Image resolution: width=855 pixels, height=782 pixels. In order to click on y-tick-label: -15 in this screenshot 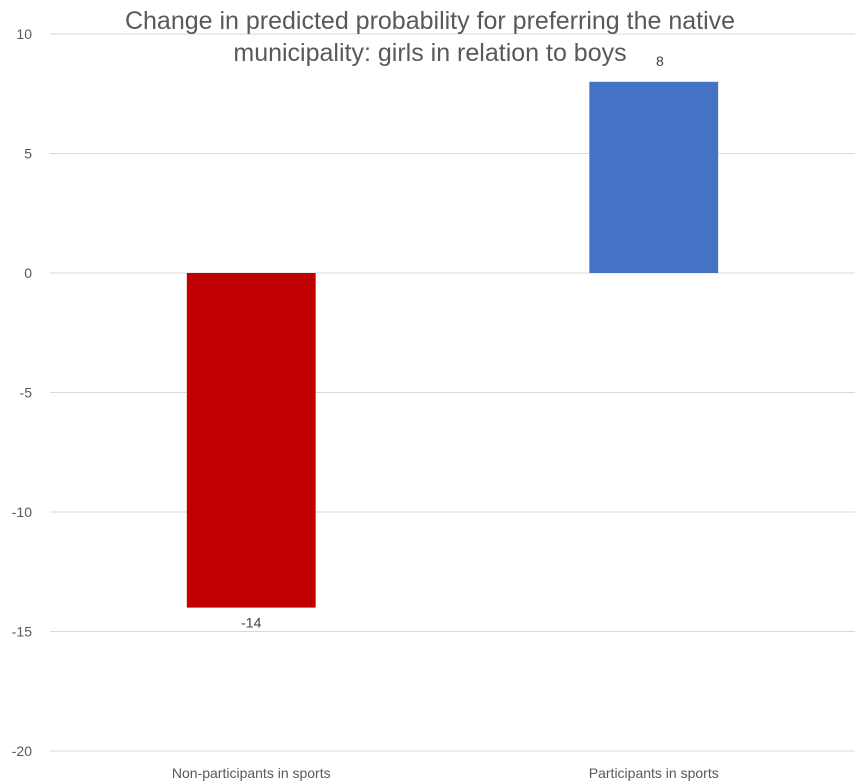, I will do `click(22, 632)`.